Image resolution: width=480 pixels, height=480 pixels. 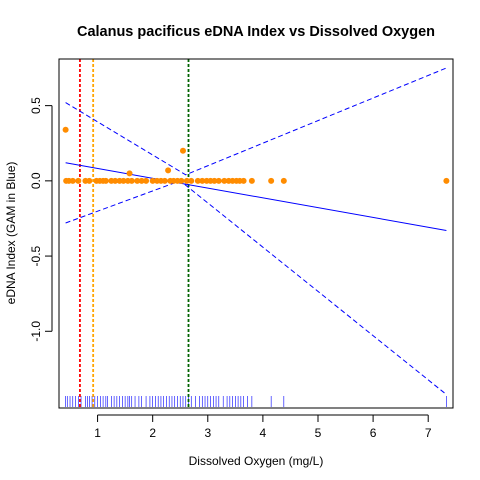 I want to click on x-tick-label: 7, so click(x=428, y=433).